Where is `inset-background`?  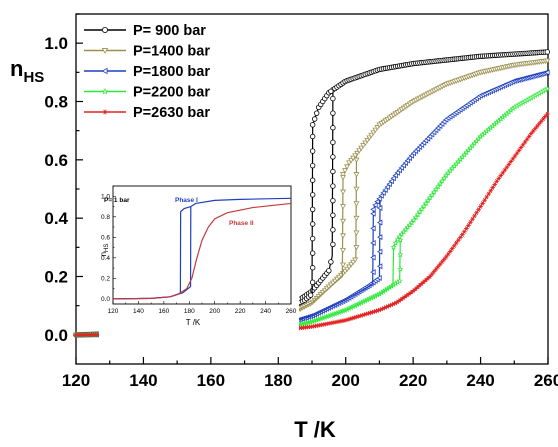 inset-background is located at coordinates (199, 260).